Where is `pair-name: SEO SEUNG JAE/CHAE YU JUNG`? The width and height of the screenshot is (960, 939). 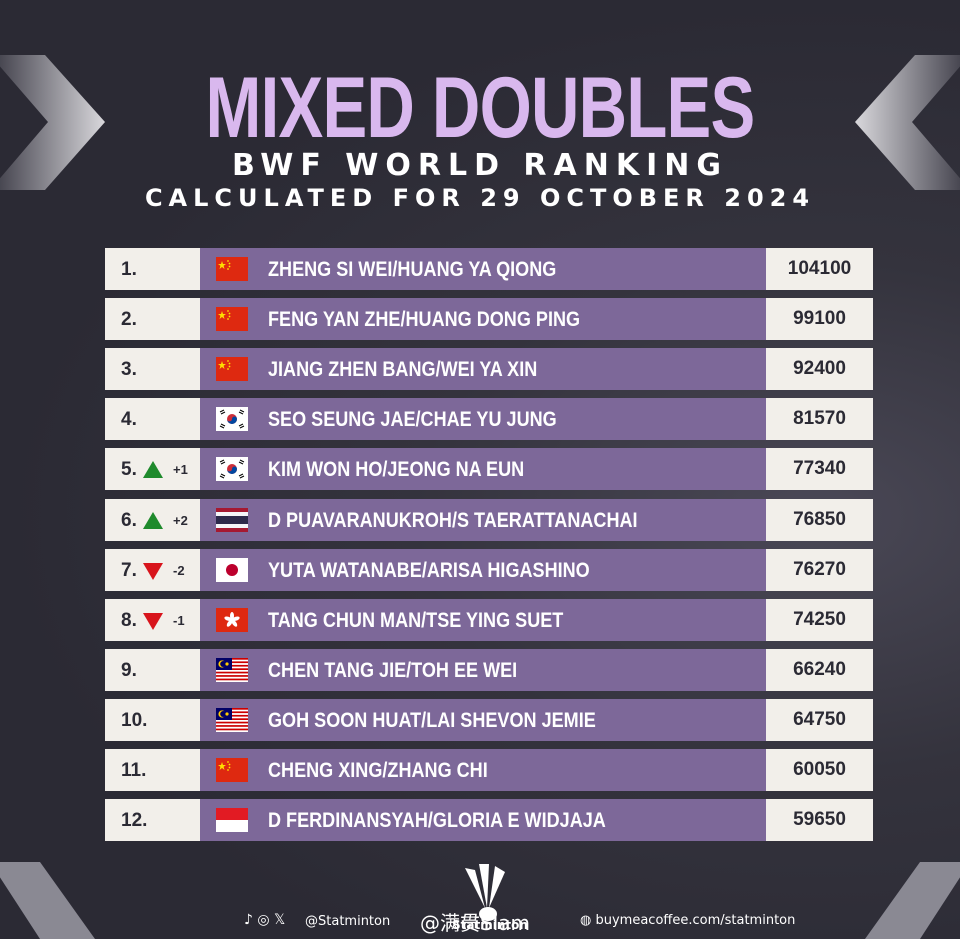 pair-name: SEO SEUNG JAE/CHAE YU JUNG is located at coordinates (412, 420).